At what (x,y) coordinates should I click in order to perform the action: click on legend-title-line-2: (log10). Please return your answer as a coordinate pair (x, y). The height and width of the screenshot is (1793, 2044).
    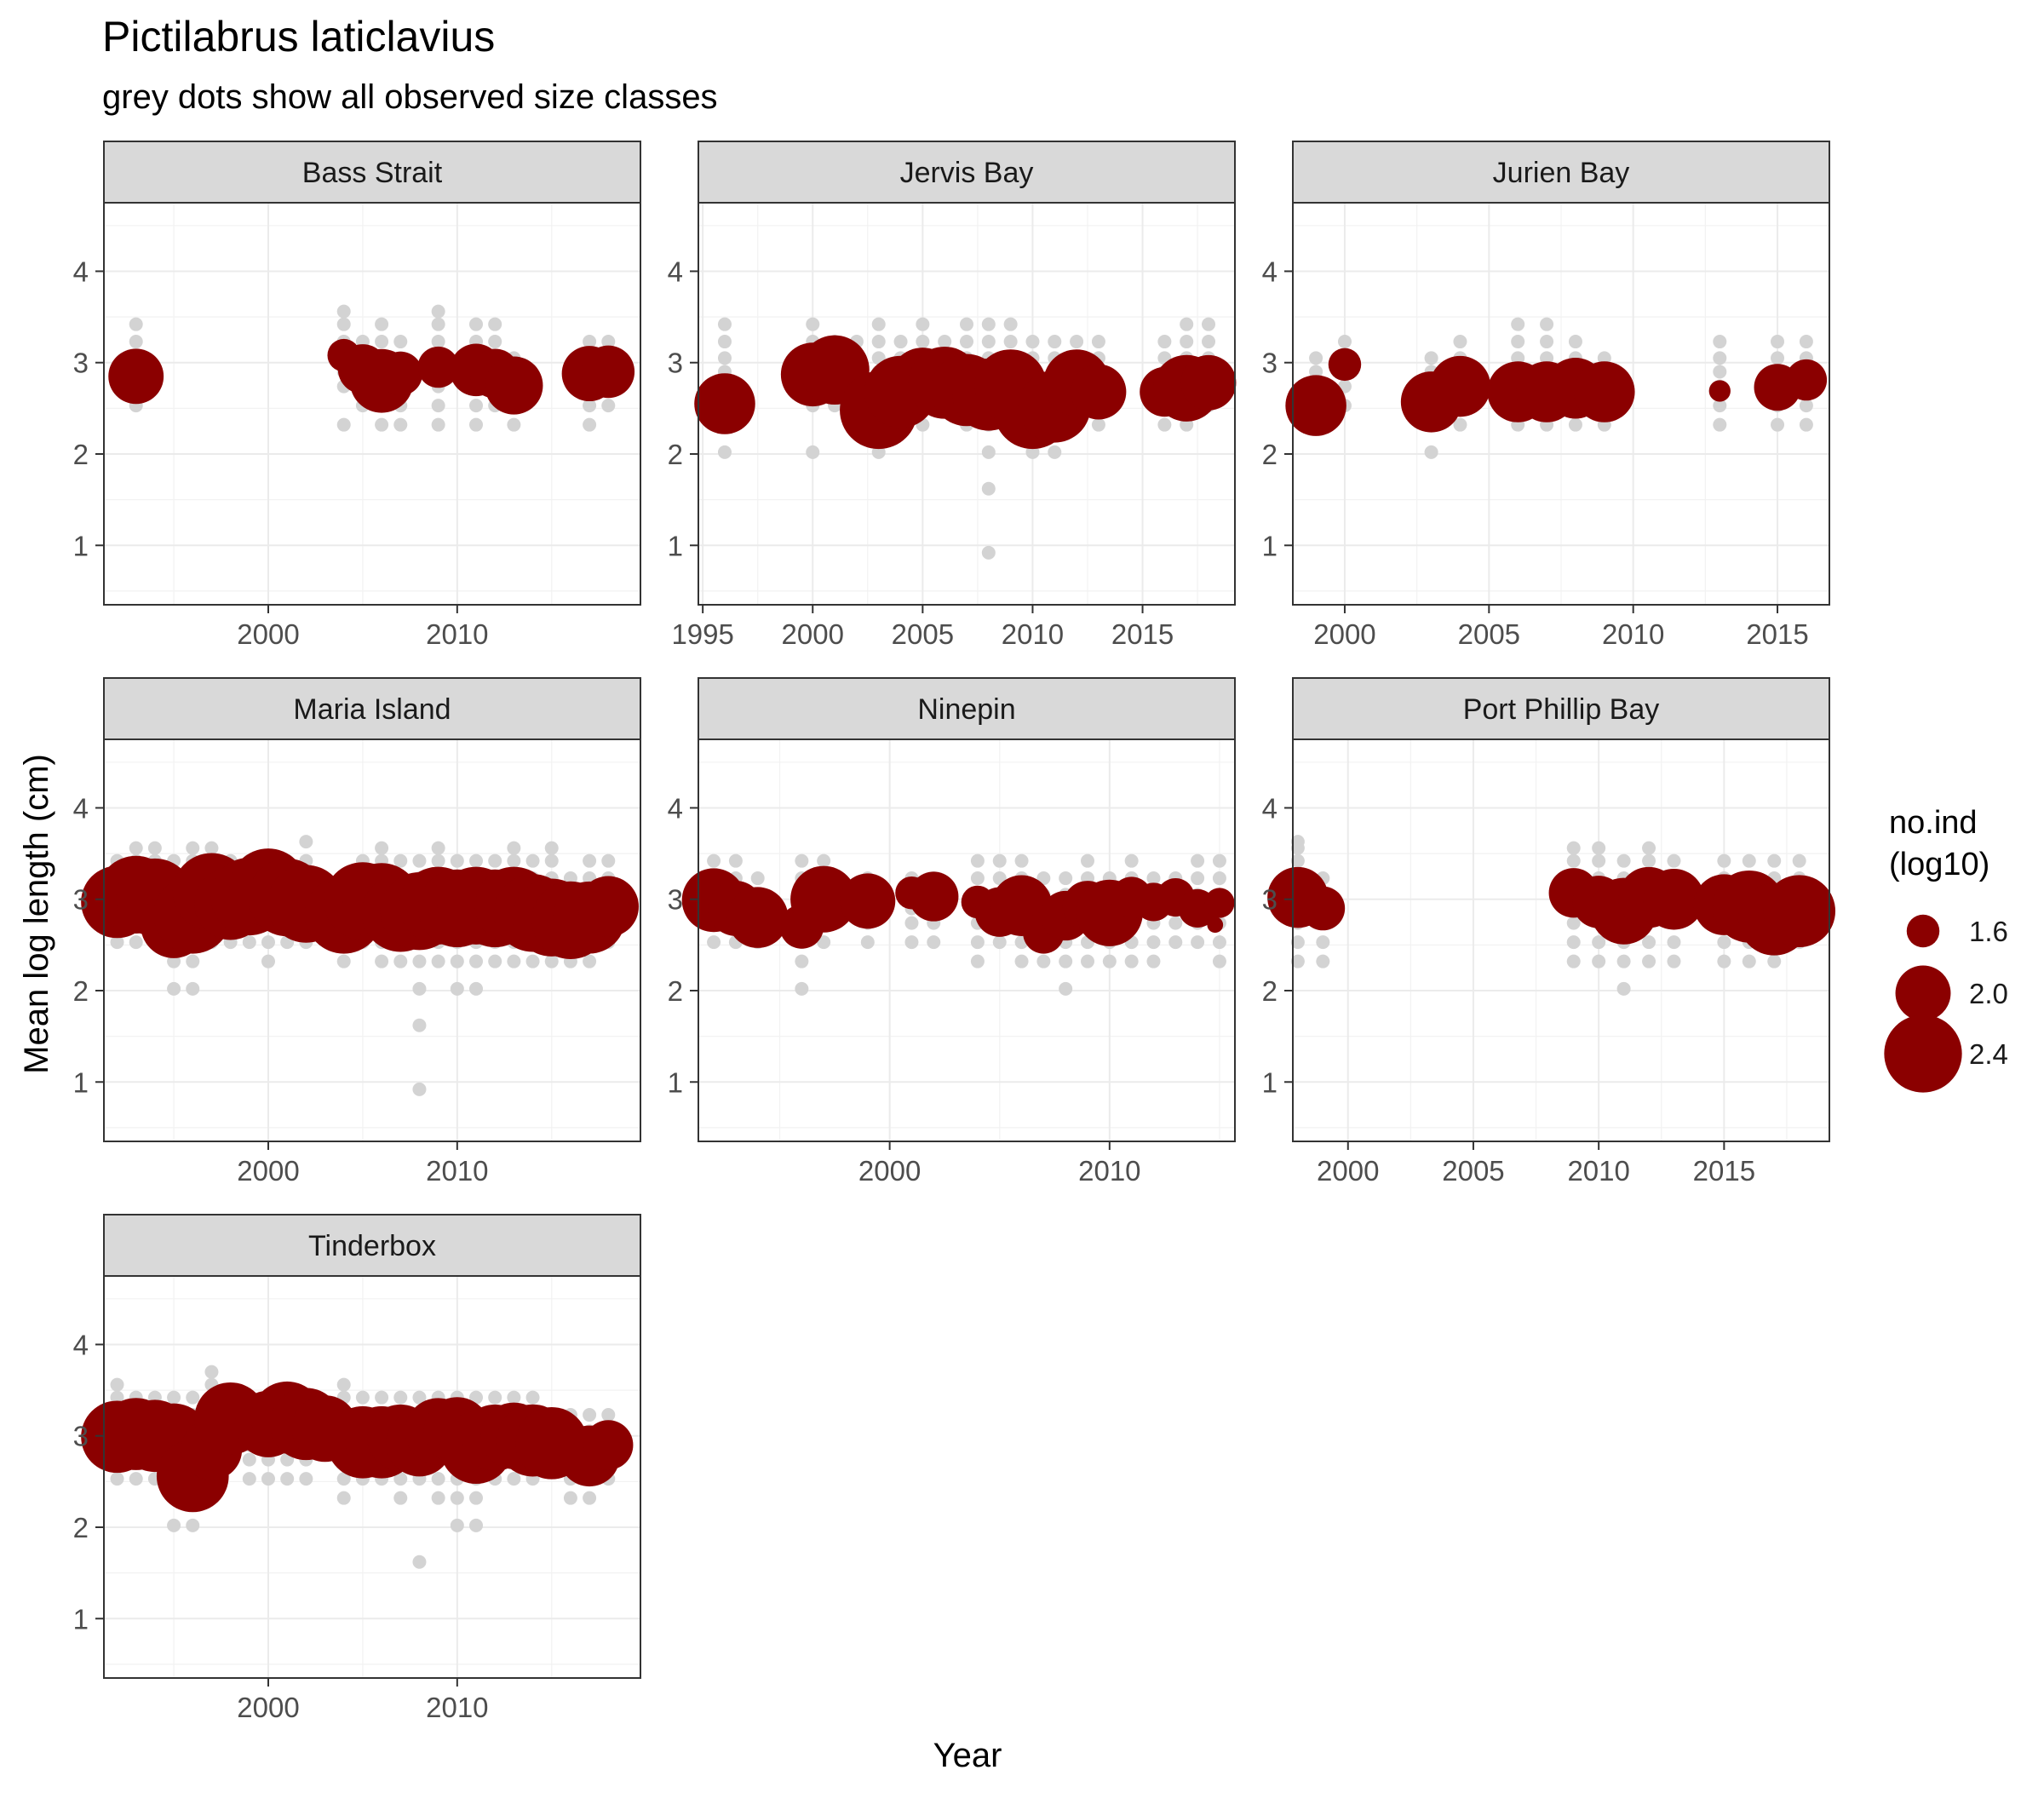
    Looking at the image, I should click on (1939, 865).